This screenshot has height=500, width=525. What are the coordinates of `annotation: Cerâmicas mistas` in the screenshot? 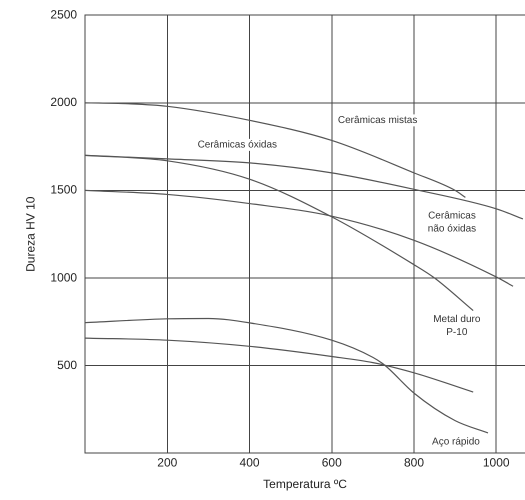 It's located at (378, 120).